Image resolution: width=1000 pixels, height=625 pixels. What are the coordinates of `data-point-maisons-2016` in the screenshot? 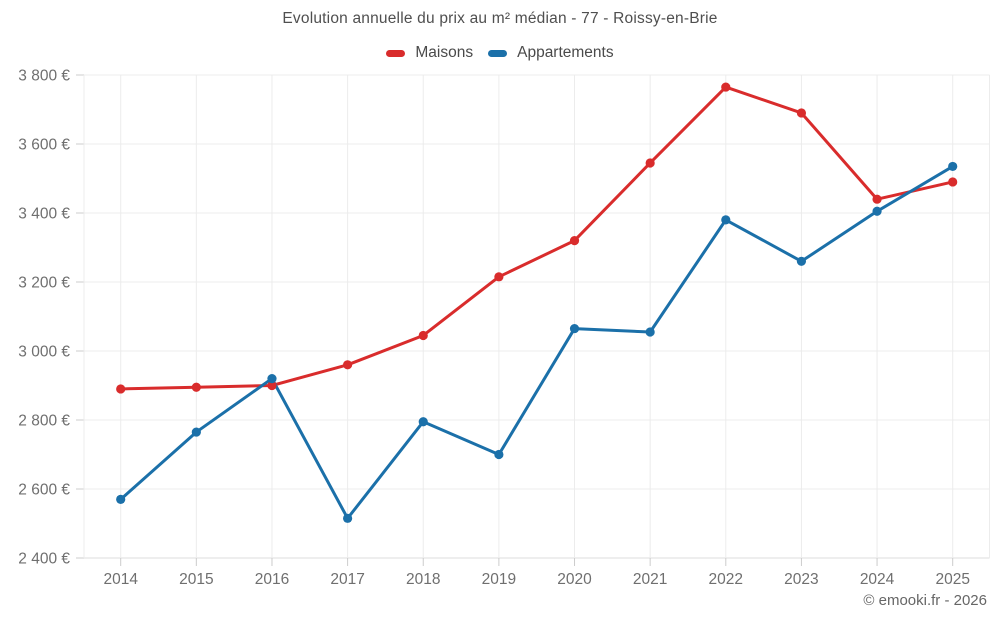 It's located at (272, 385).